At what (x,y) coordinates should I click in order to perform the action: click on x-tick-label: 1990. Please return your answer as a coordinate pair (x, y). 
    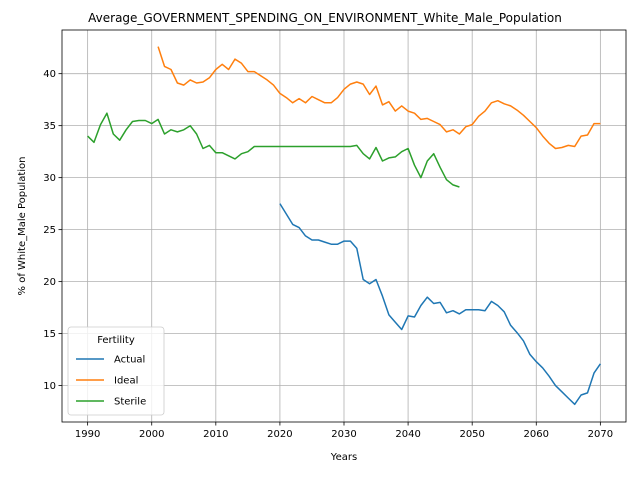
    Looking at the image, I should click on (87, 434).